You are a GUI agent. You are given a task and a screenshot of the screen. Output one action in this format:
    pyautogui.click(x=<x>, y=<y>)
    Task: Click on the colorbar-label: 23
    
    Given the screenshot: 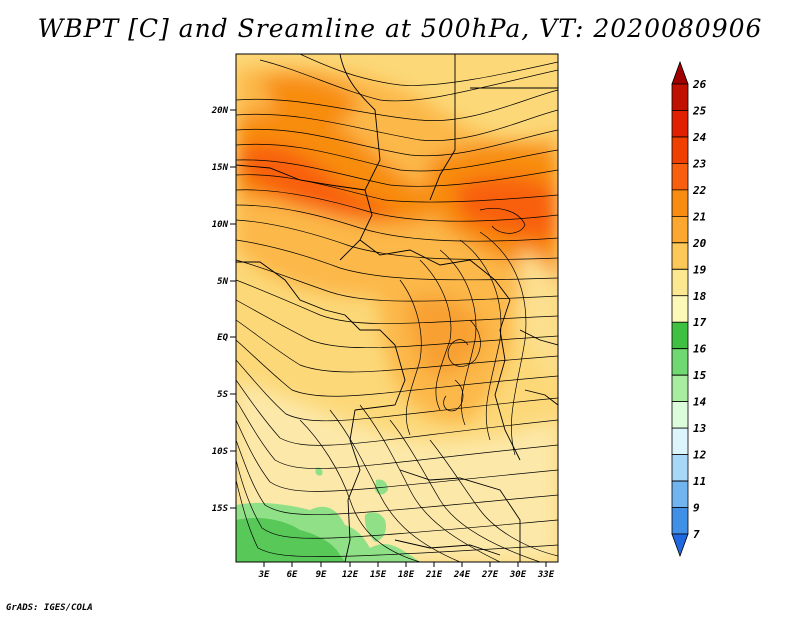 What is the action you would take?
    pyautogui.click(x=699, y=163)
    